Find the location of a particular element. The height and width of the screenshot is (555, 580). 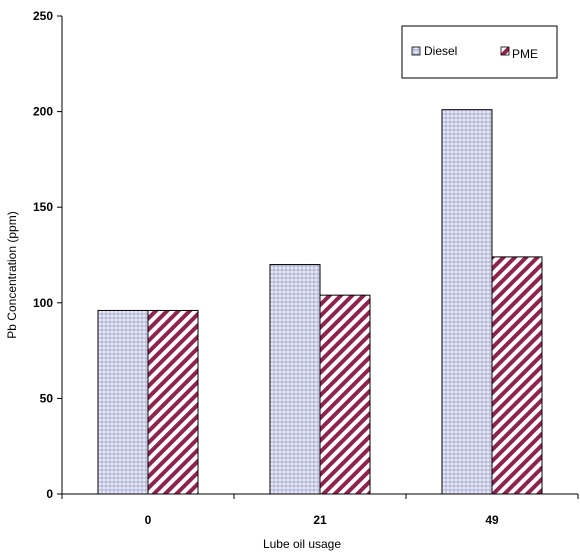

x-tick-label: 21 is located at coordinates (320, 520).